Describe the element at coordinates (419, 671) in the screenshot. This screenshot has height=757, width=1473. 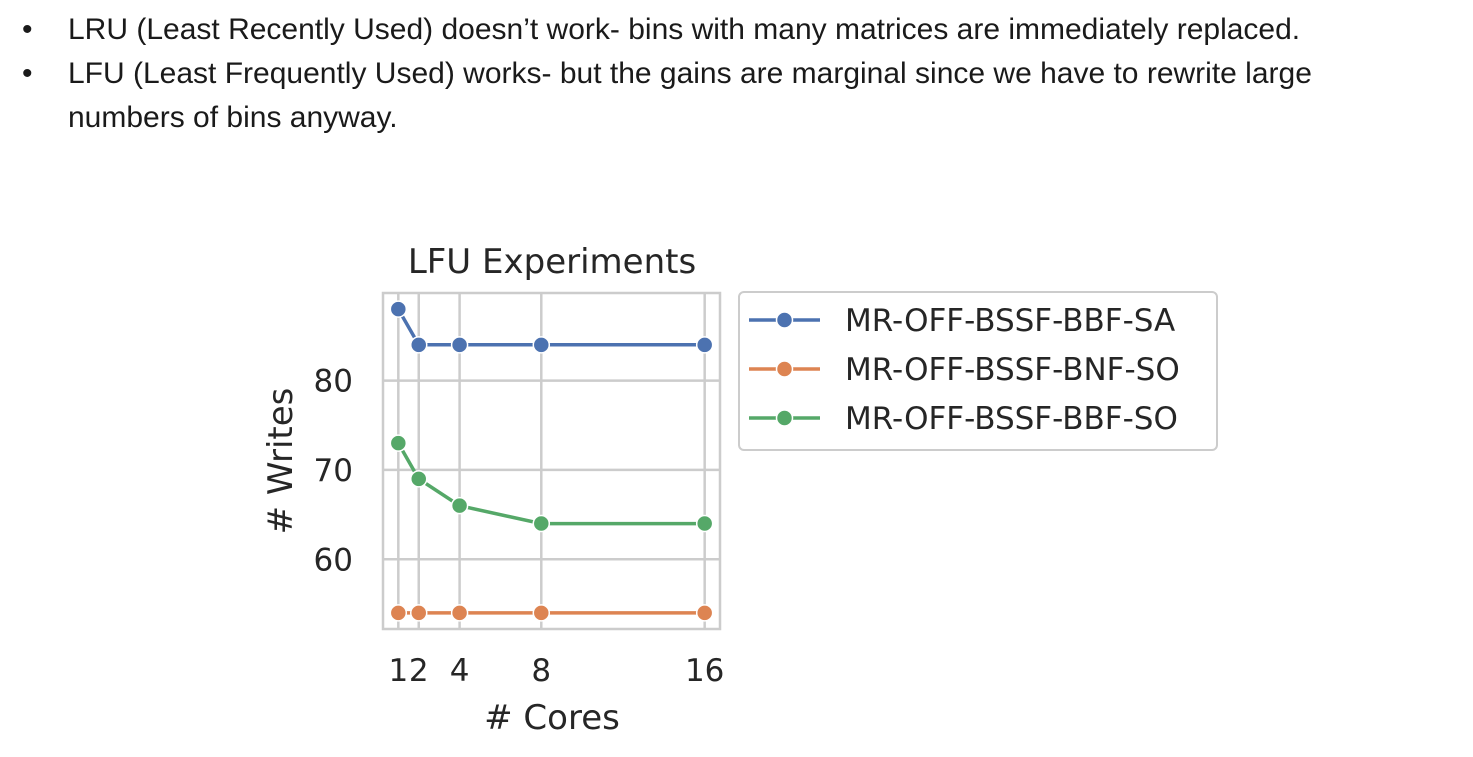
I see `x-tick-label: 2` at that location.